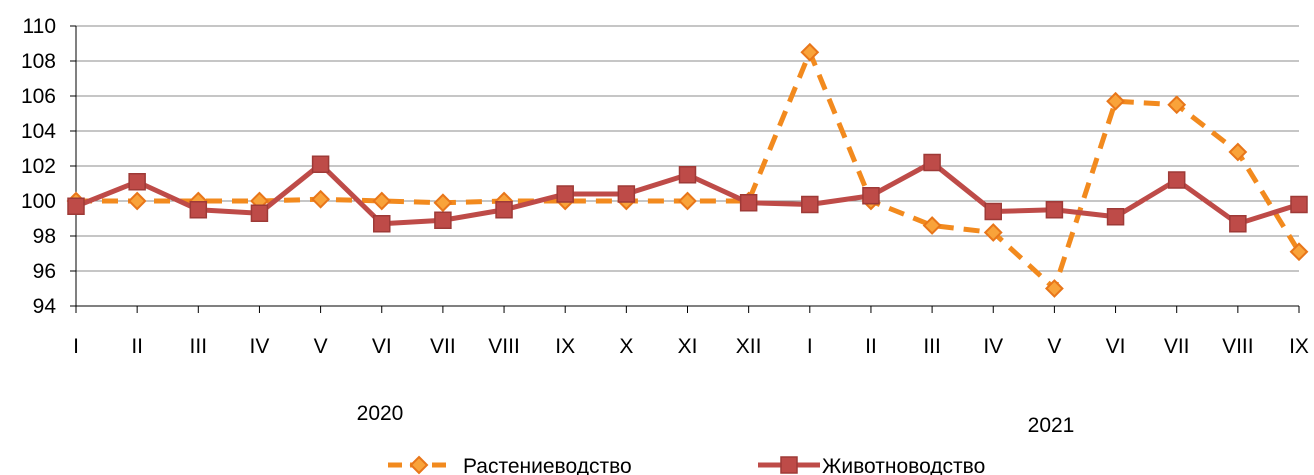 The image size is (1314, 475). I want to click on y-tick-labels: 94 96 98 100 102 104 106 108 110, so click(38, 166).